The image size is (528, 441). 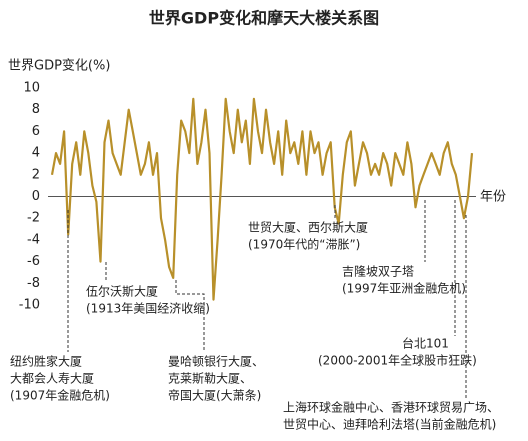 What do you see at coordinates (493, 197) in the screenshot?
I see `x-axis-label: 年份` at bounding box center [493, 197].